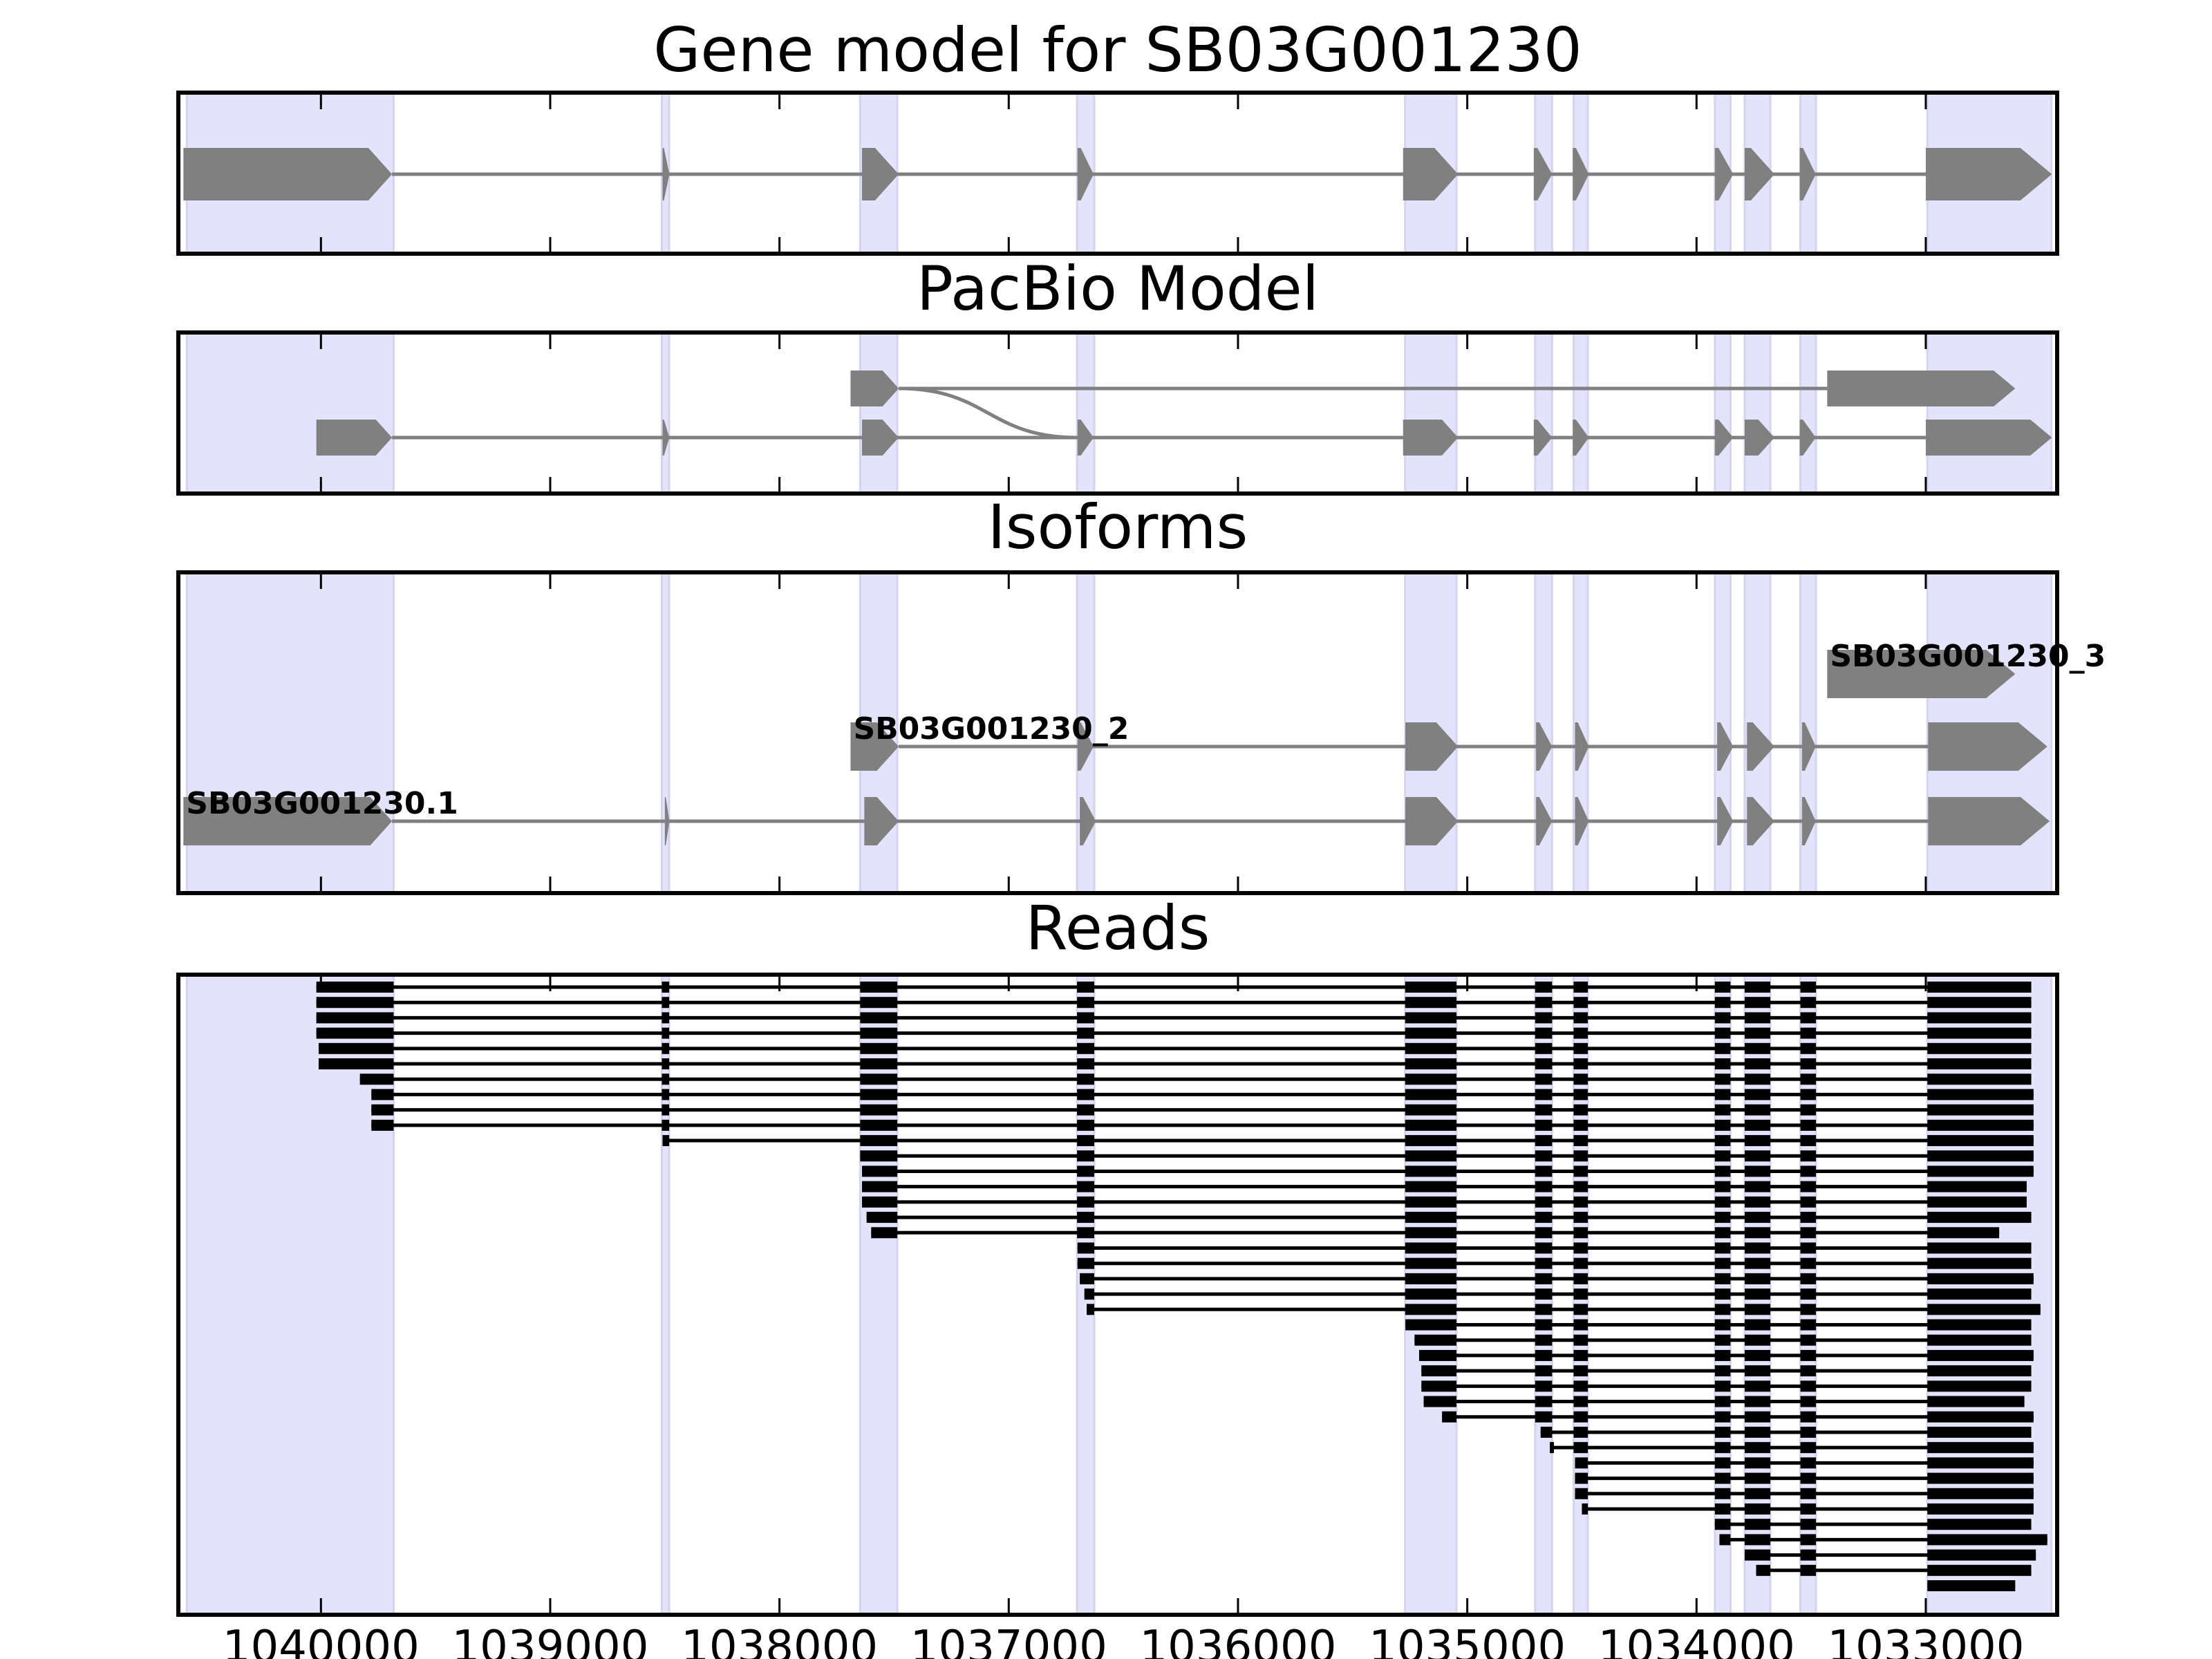  What do you see at coordinates (1117, 413) in the screenshot?
I see `panel-frame` at bounding box center [1117, 413].